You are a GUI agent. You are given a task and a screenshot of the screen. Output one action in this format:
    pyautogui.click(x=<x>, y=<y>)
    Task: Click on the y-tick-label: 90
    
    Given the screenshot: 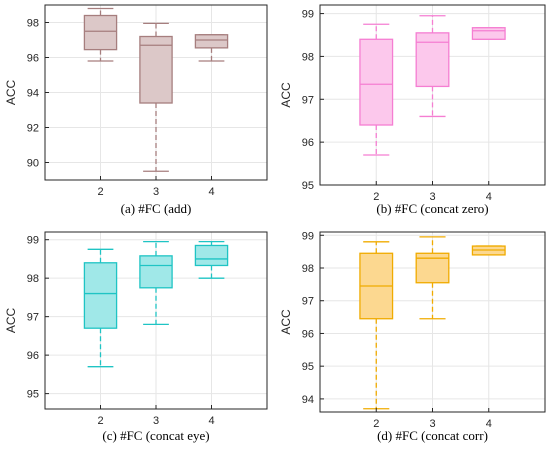 What is the action you would take?
    pyautogui.click(x=33, y=164)
    